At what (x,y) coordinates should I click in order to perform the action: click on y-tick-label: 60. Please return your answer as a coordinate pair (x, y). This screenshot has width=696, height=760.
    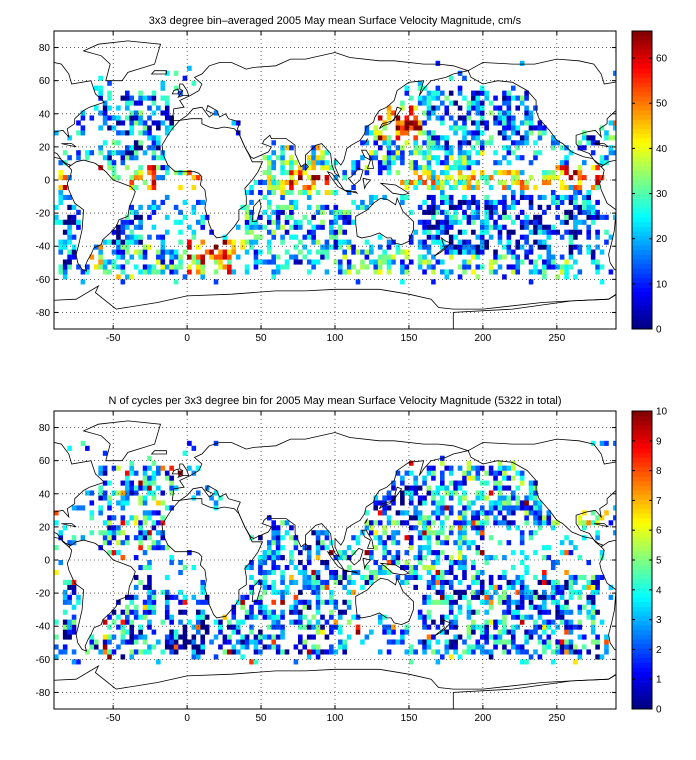
    Looking at the image, I should click on (45, 81).